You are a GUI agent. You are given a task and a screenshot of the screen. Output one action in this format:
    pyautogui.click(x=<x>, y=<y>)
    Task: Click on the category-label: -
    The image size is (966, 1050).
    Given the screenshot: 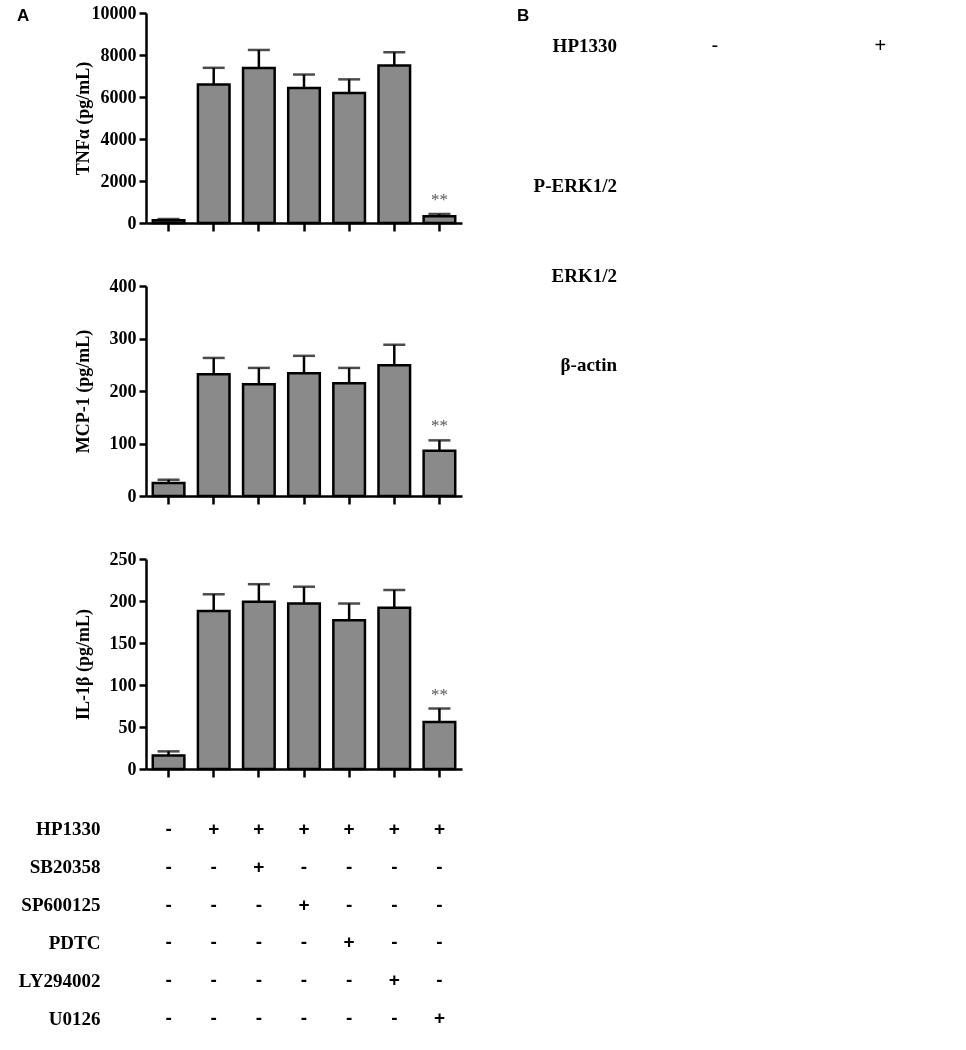 What is the action you would take?
    pyautogui.click(x=715, y=45)
    